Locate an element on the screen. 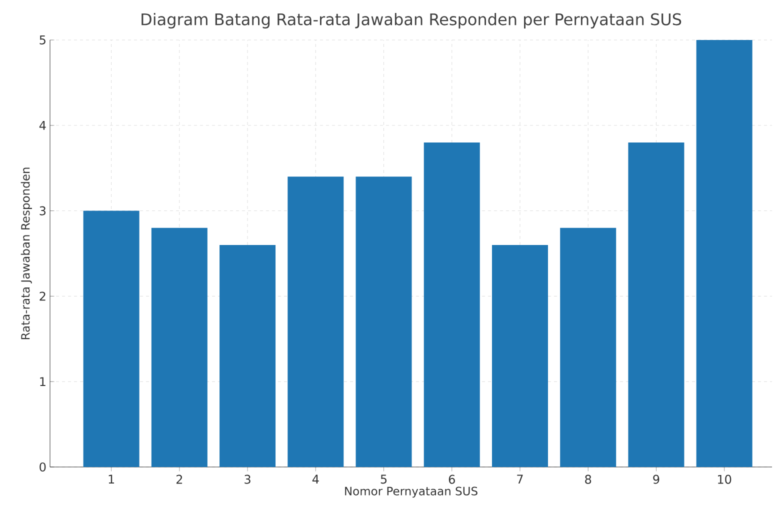  x-tick-label: 1 is located at coordinates (111, 479).